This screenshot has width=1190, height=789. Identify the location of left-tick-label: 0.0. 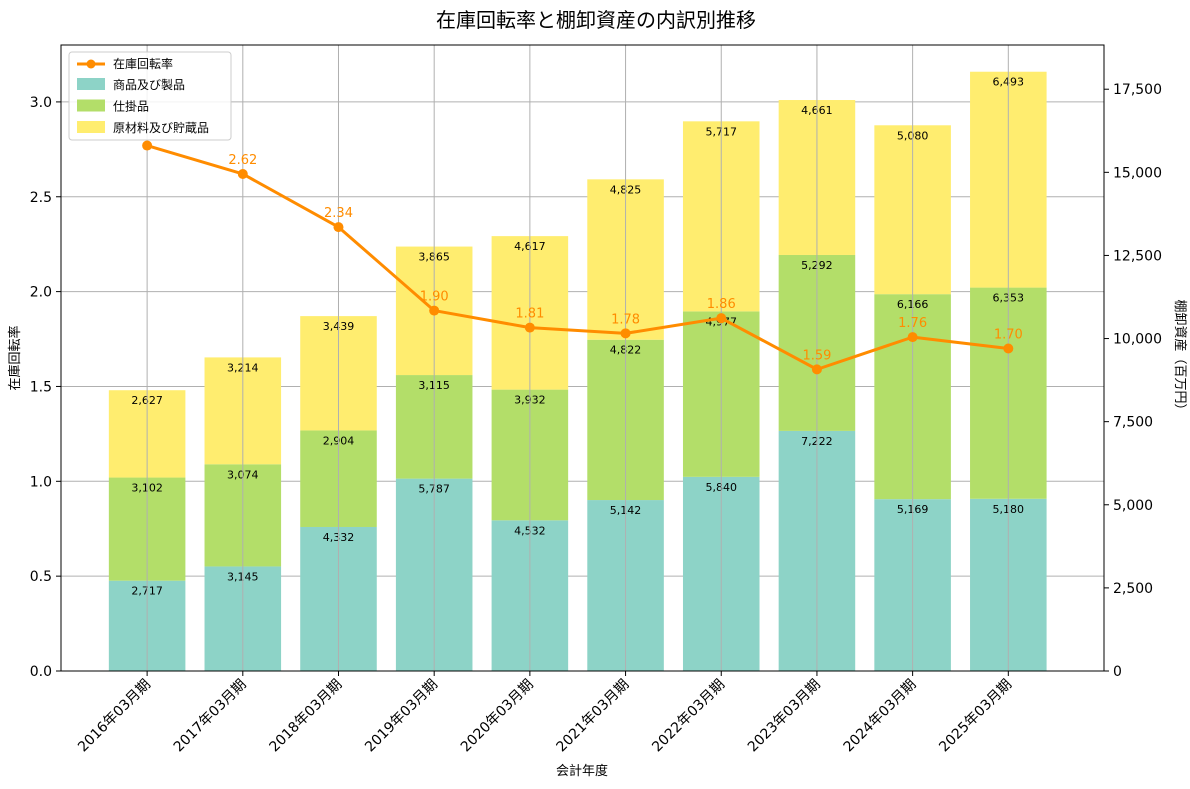
(41, 672).